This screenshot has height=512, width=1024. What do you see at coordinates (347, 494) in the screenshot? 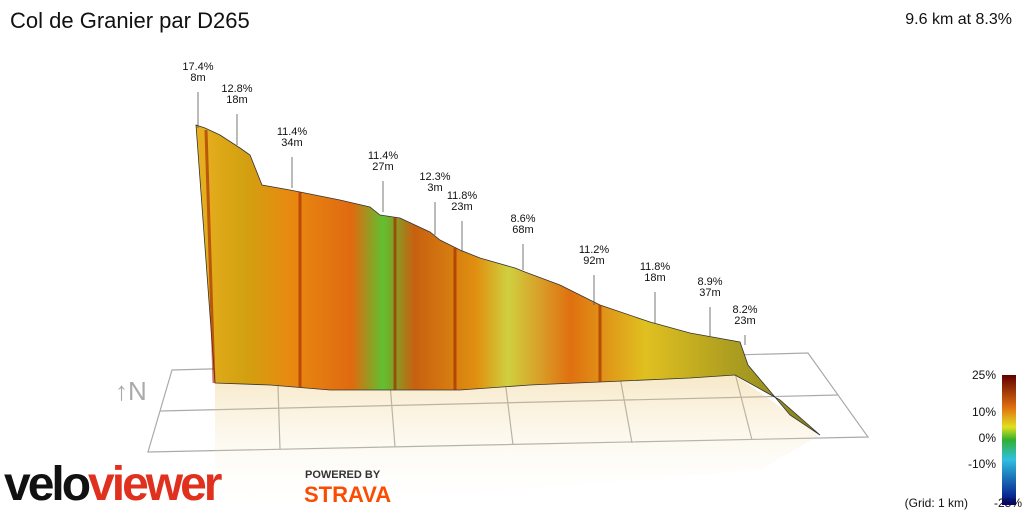
I see `strava: STRAVA` at bounding box center [347, 494].